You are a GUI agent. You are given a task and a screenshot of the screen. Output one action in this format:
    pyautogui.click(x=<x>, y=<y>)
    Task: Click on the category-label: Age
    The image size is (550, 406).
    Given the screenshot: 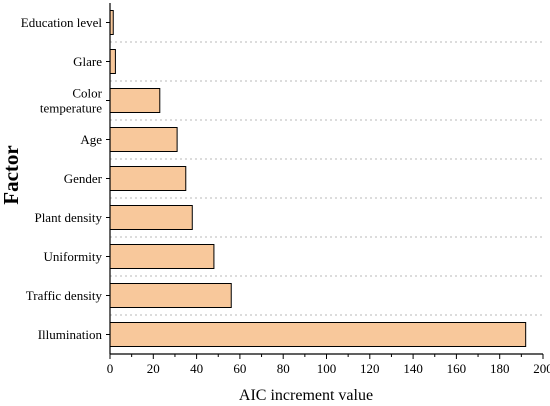 What is the action you would take?
    pyautogui.click(x=91, y=139)
    